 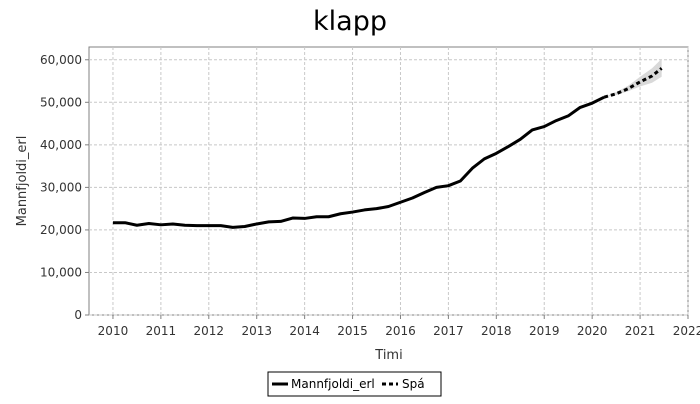 I want to click on y-tick-label: 30,000, so click(x=61, y=187).